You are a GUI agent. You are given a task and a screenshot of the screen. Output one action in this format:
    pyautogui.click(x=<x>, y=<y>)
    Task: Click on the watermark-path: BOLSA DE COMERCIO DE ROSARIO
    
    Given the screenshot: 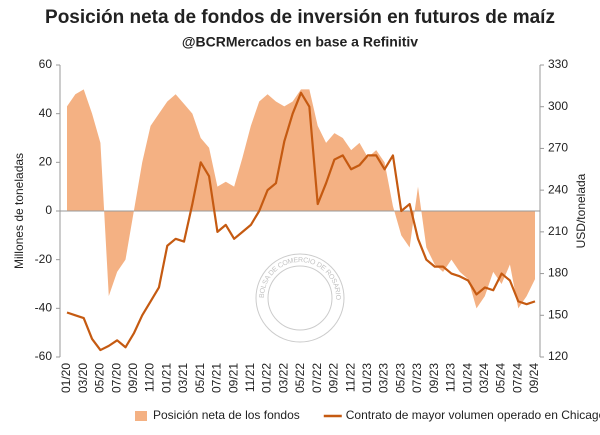 What is the action you would take?
    pyautogui.click(x=300, y=279)
    